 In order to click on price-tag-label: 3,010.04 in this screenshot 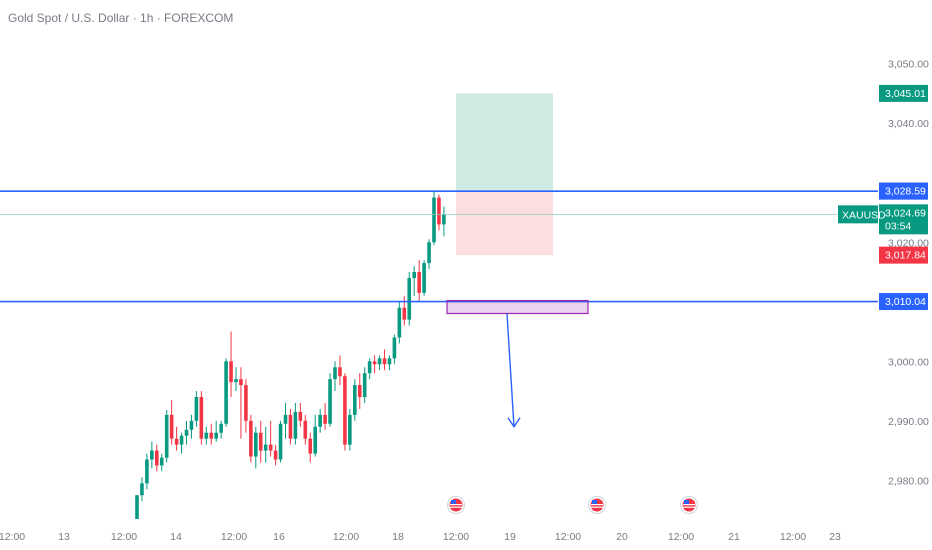, I will do `click(905, 302)`.